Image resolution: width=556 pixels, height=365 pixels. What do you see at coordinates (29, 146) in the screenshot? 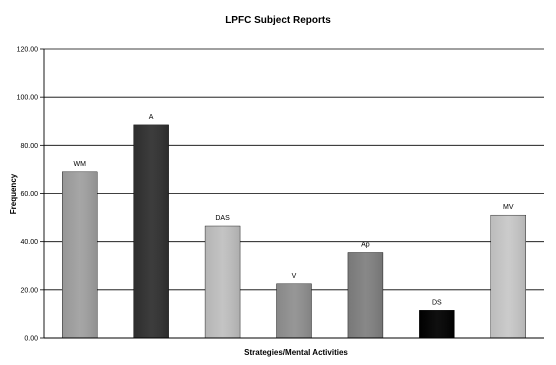
I see `y-tick-label: 80.00` at bounding box center [29, 146].